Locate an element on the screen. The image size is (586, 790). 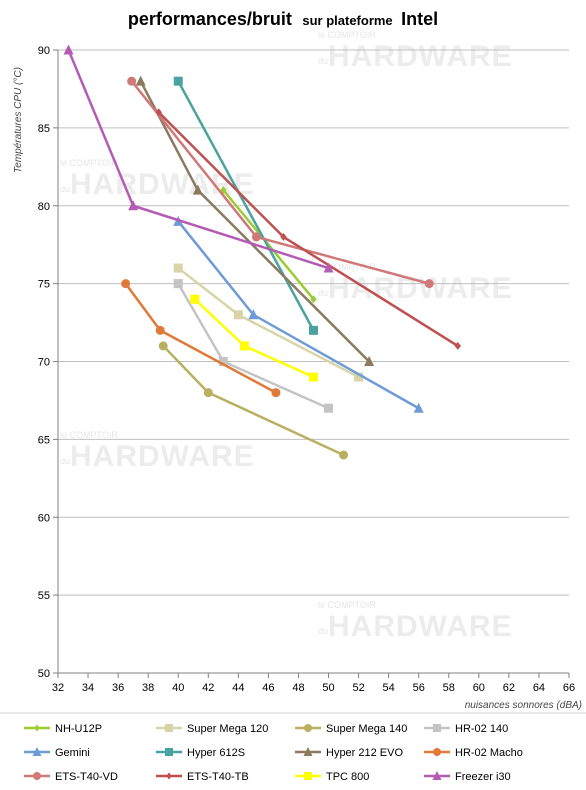
y-tick-label: 90 is located at coordinates (44, 51).